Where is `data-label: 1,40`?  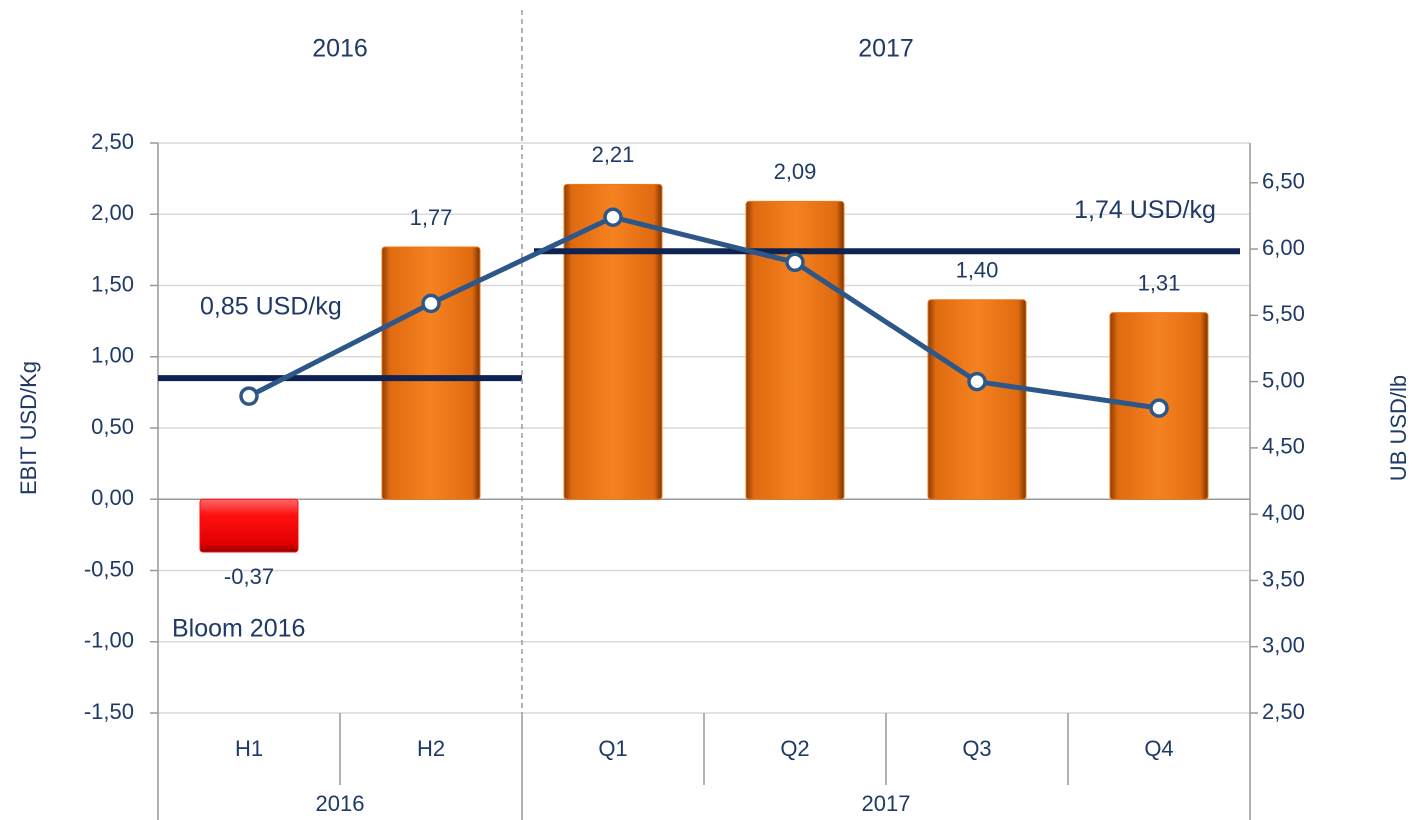 data-label: 1,40 is located at coordinates (977, 270).